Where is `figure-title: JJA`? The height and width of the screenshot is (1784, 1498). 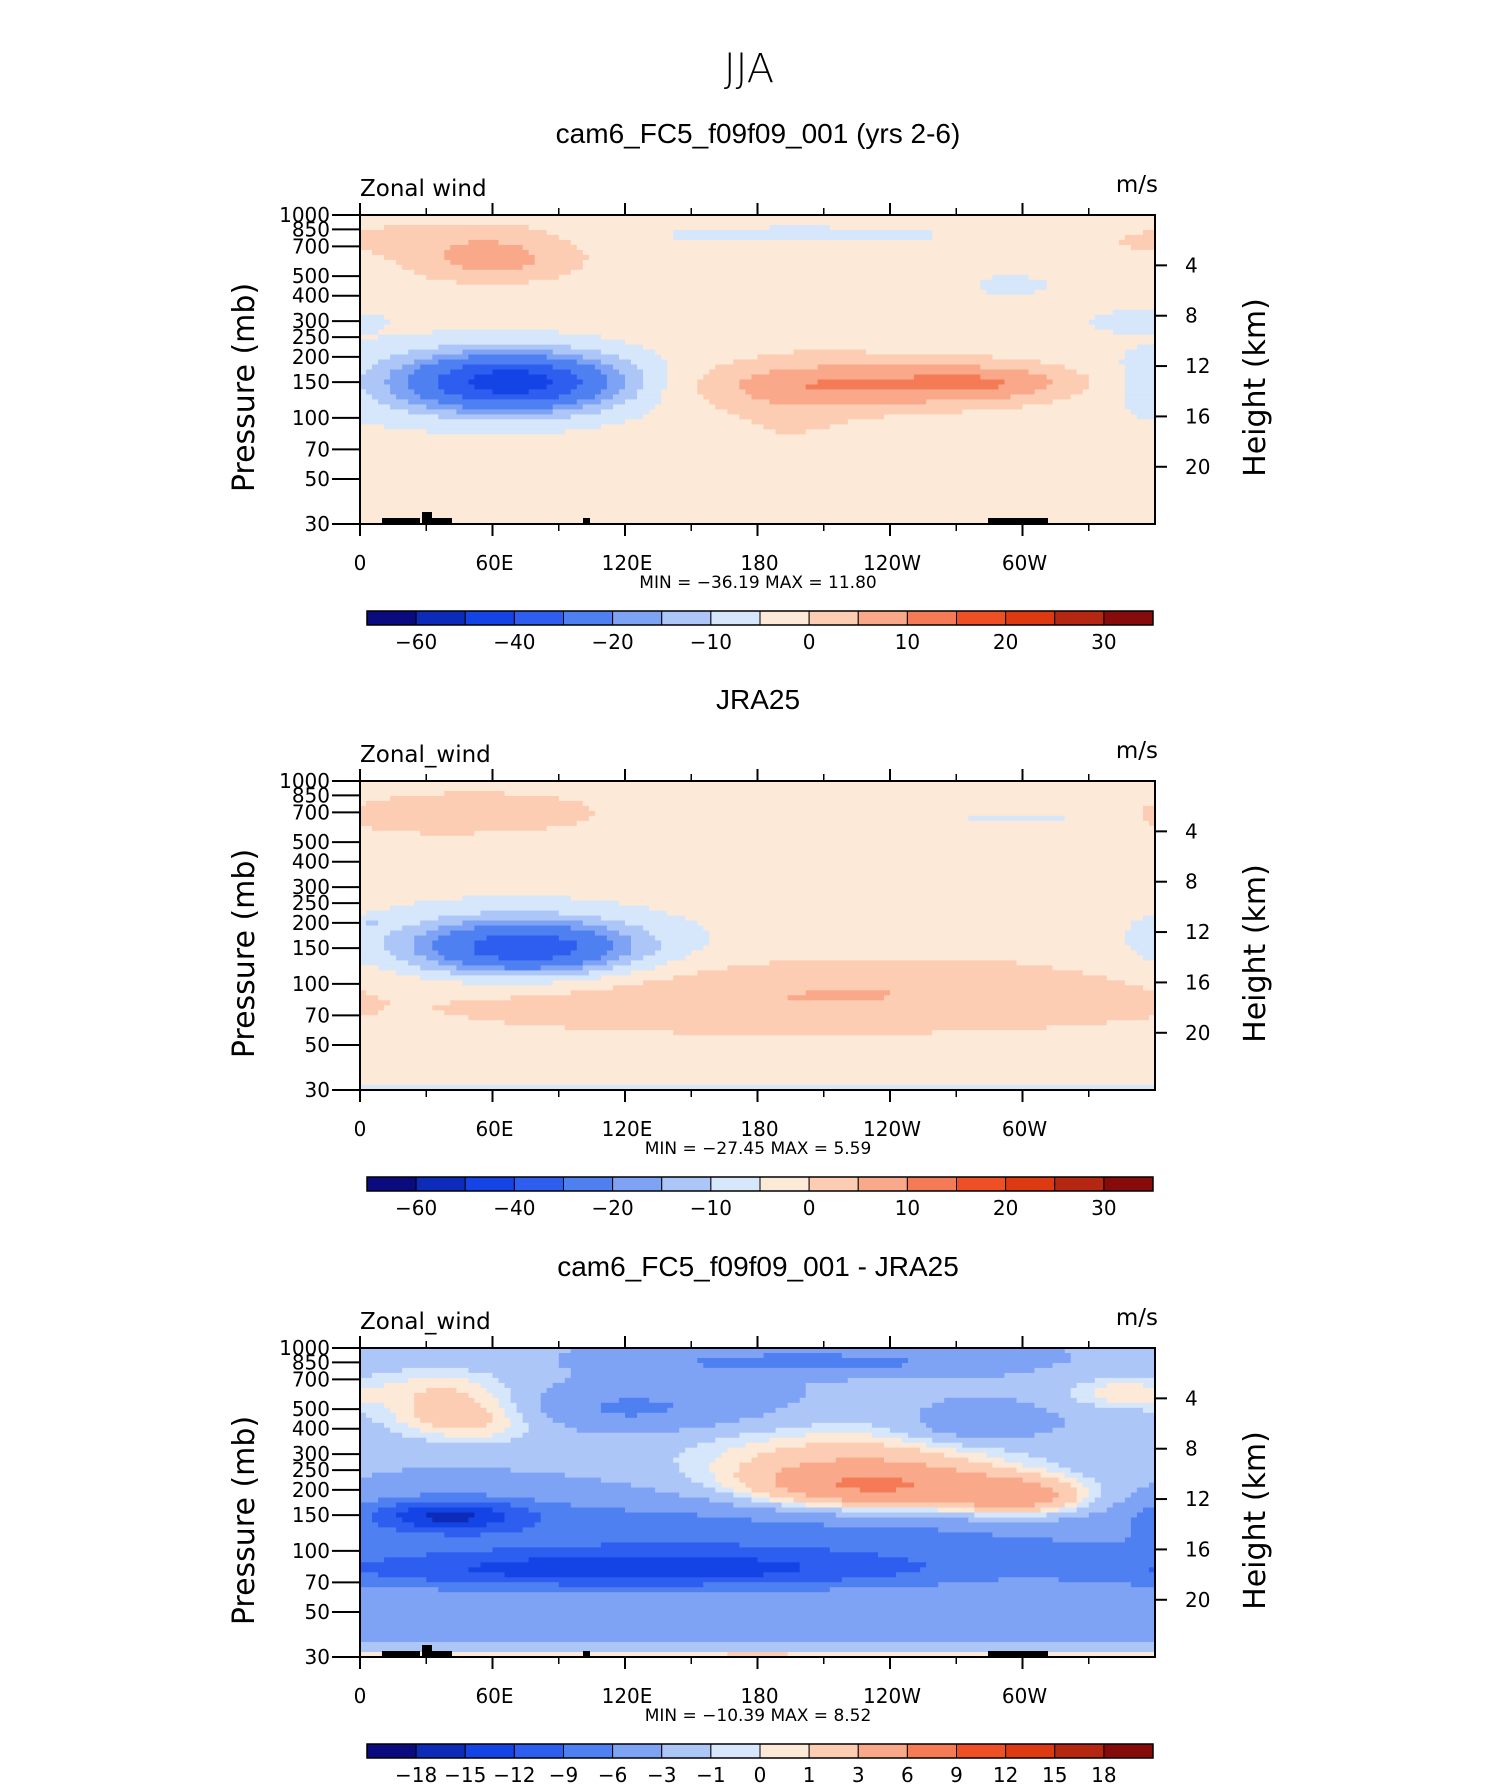
figure-title: JJA is located at coordinates (749, 69).